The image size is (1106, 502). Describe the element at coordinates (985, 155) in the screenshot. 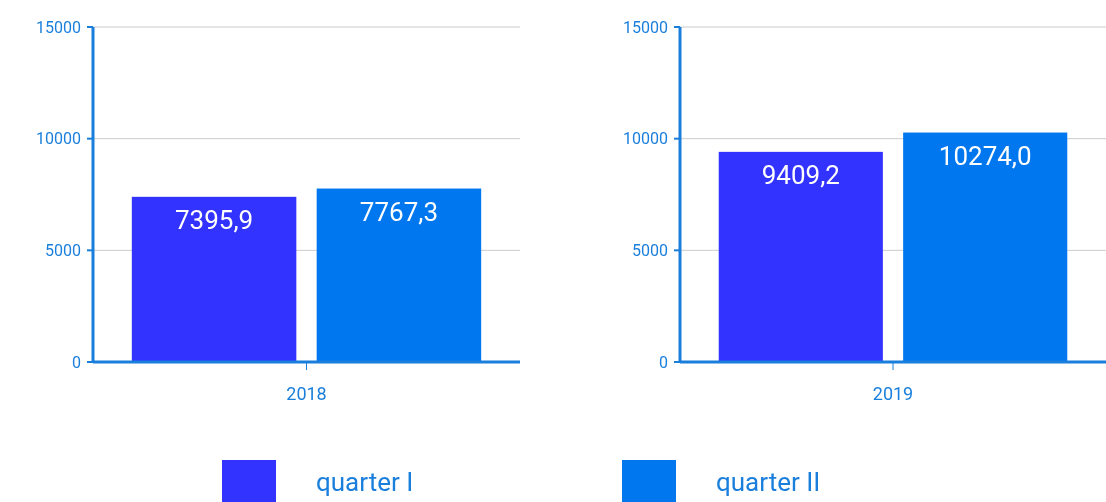

I see `data-label: 10274,0` at that location.